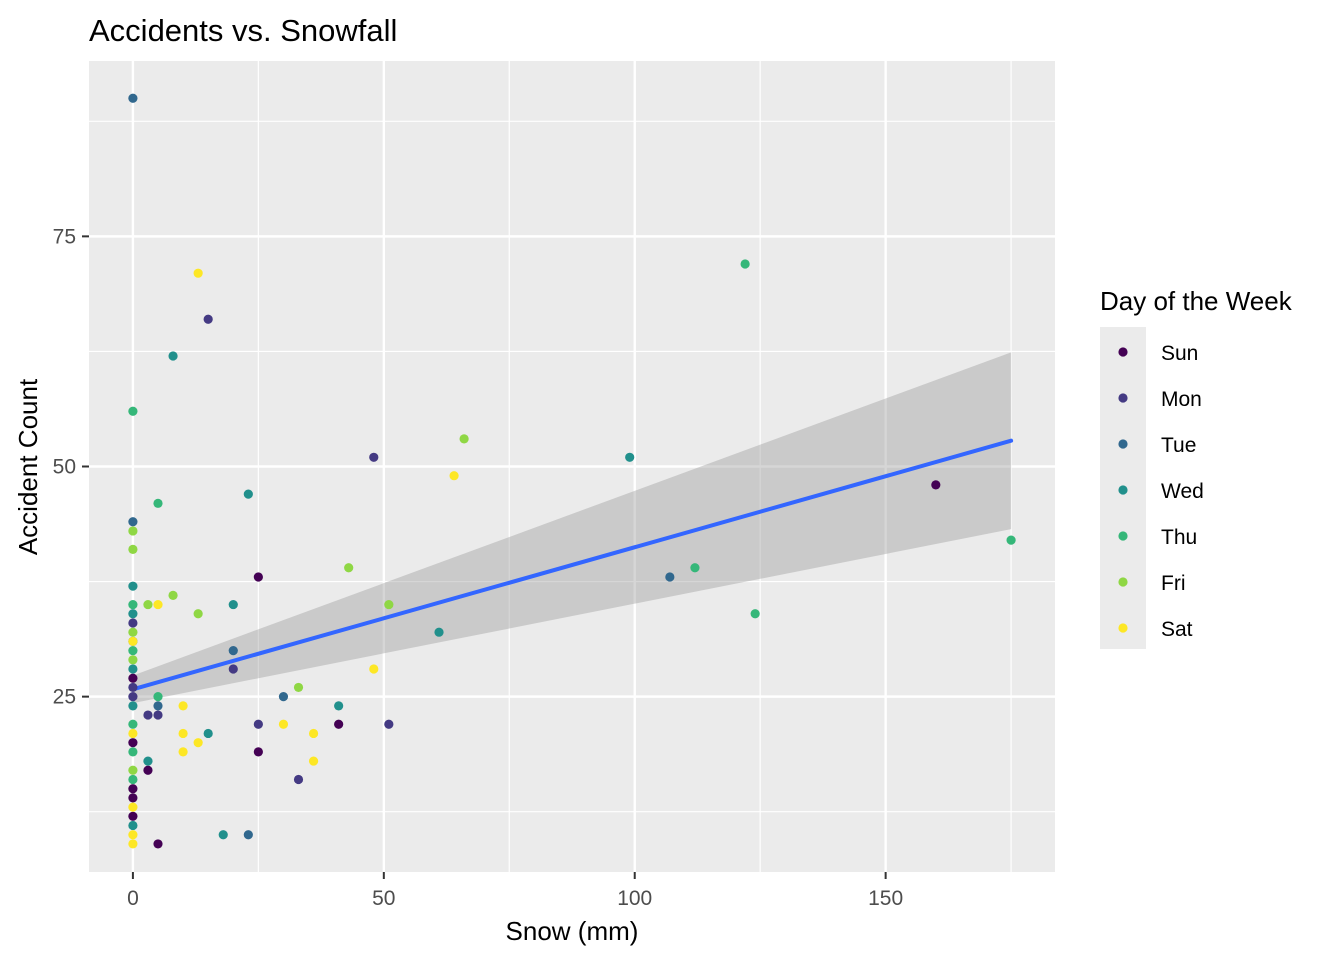 The width and height of the screenshot is (1344, 960). I want to click on legend-item-thu: Thu, so click(1157, 537).